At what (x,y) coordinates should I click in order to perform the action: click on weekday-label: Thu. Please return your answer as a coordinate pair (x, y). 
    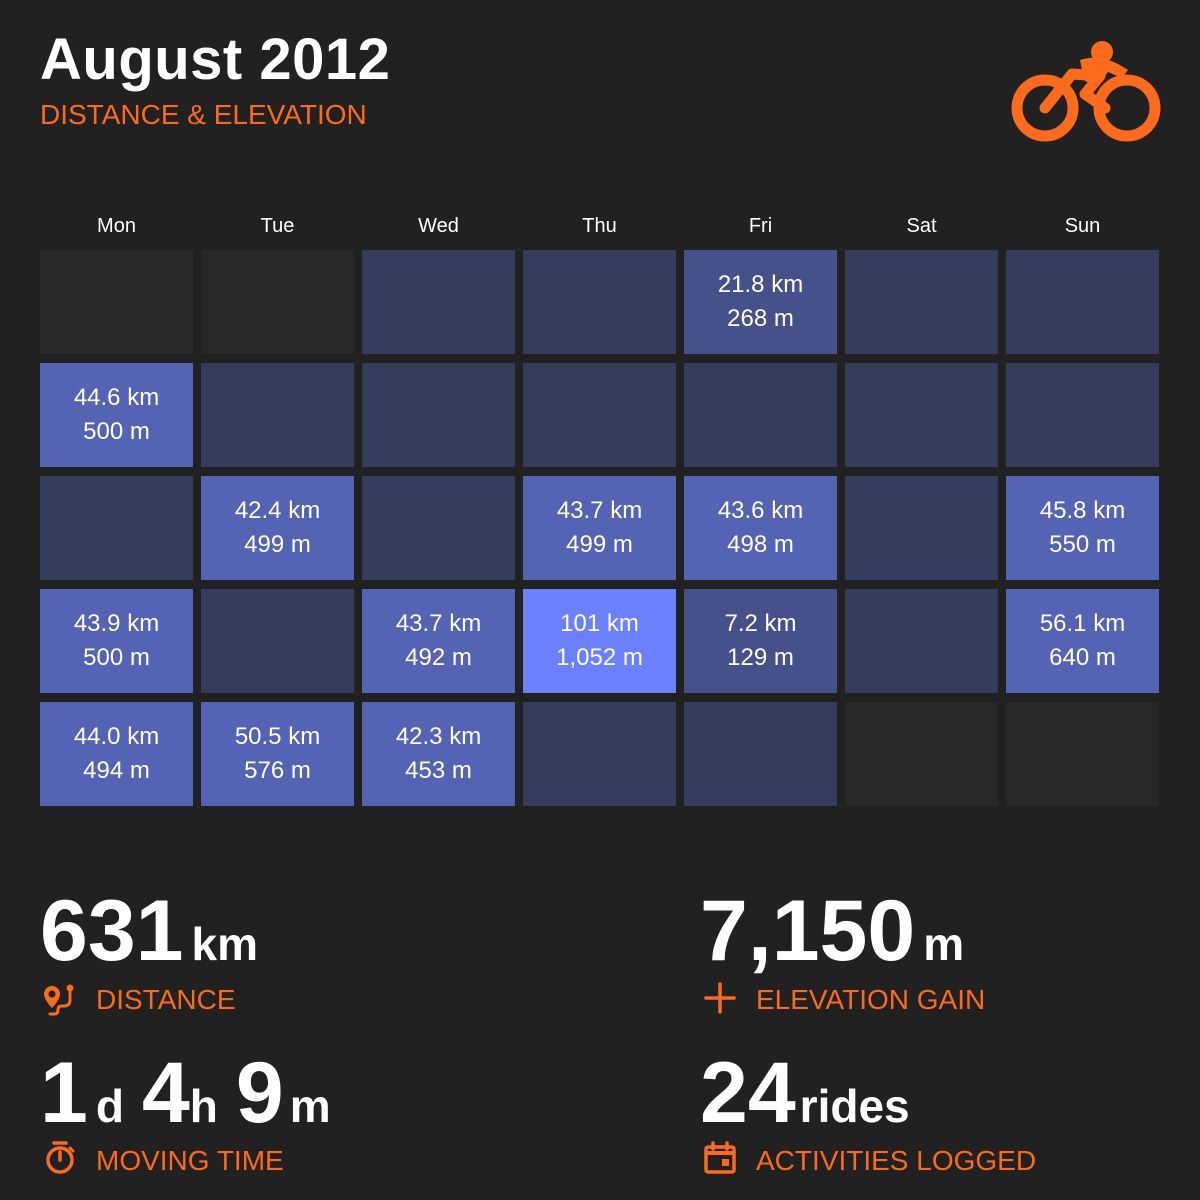
    Looking at the image, I should click on (599, 226).